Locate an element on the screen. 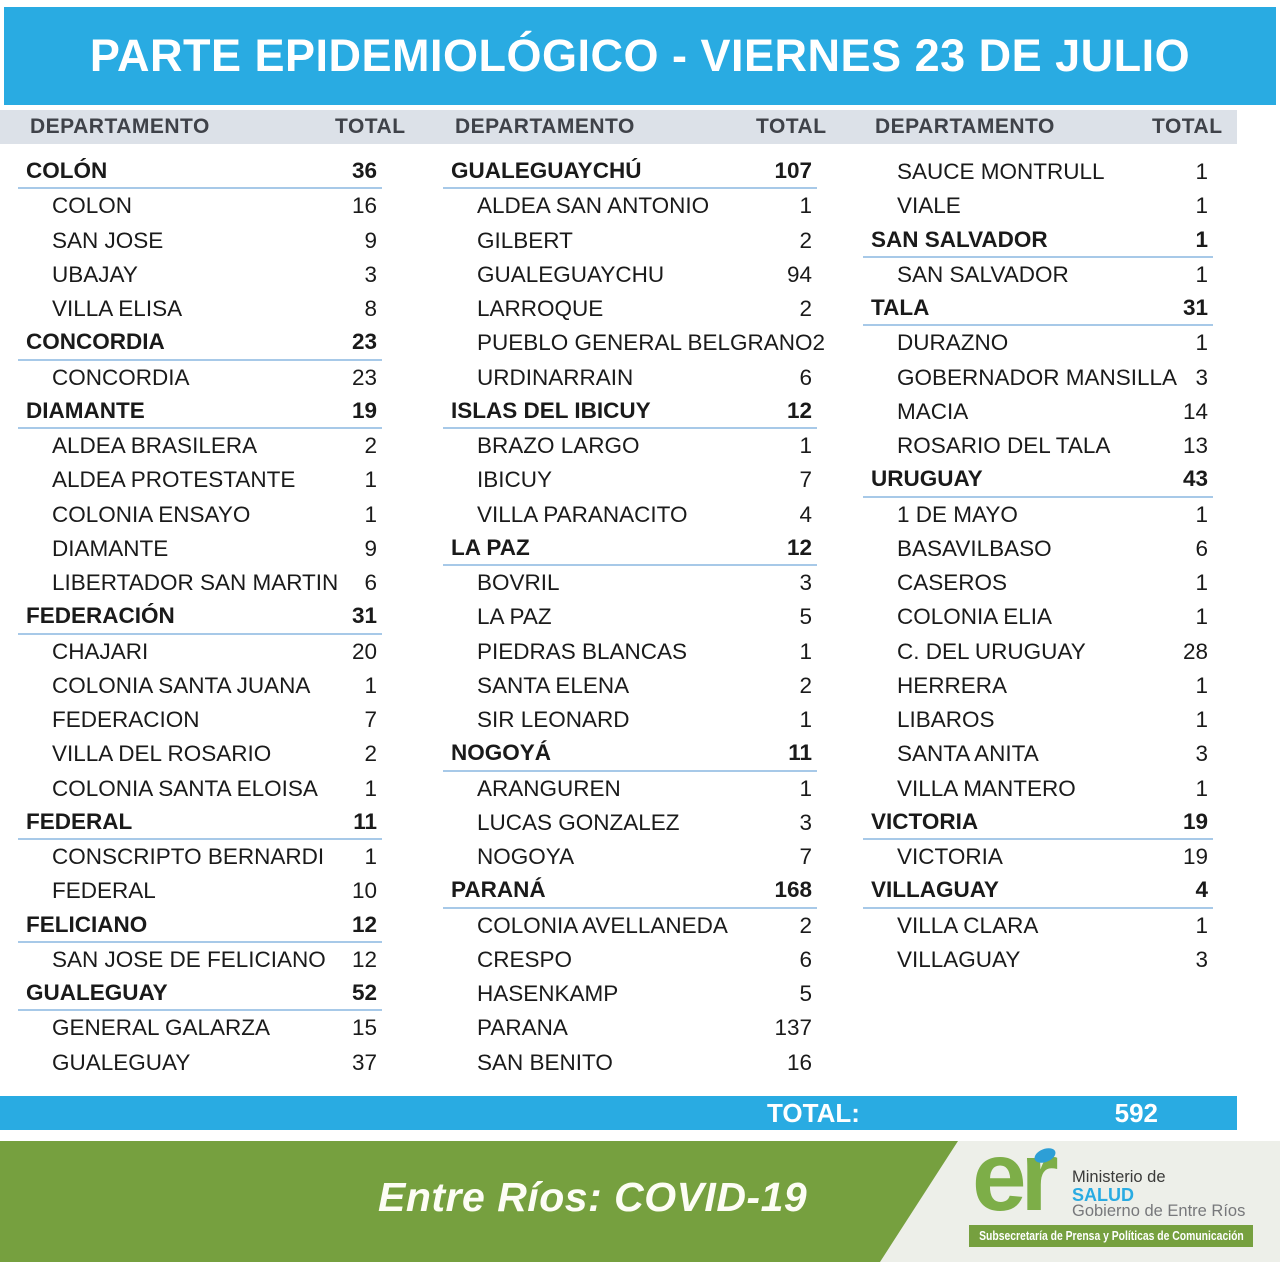 This screenshot has height=1262, width=1280. locality-row: PUEBLO GENERAL BELGRANO 2 is located at coordinates (634, 343).